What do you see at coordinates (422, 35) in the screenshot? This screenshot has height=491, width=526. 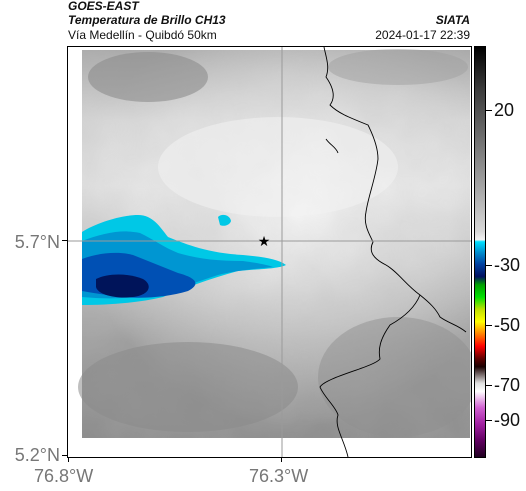 I see `datetime-label: 2024-01-17 22:39` at bounding box center [422, 35].